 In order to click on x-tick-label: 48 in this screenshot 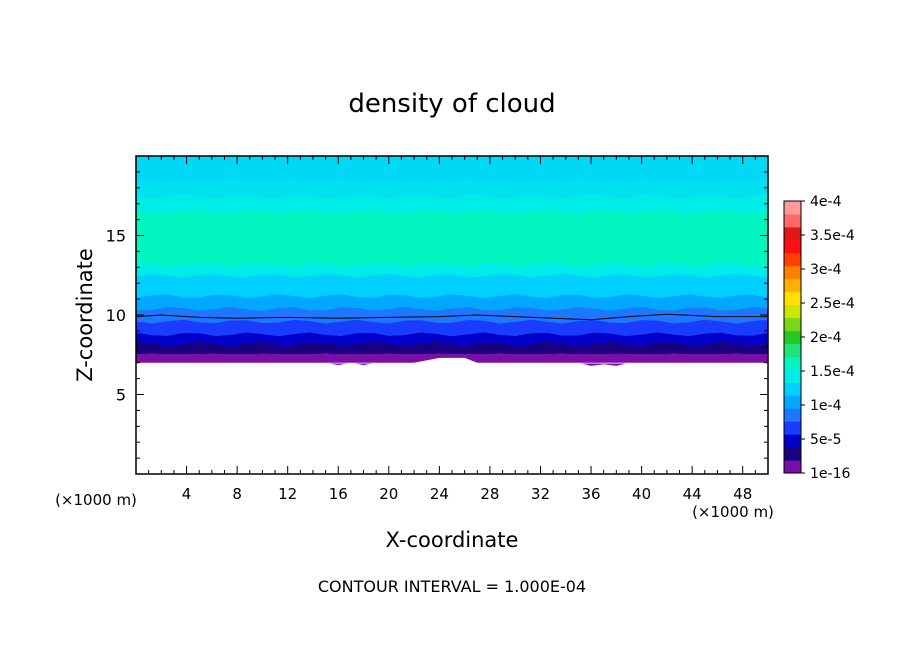, I will do `click(742, 494)`.